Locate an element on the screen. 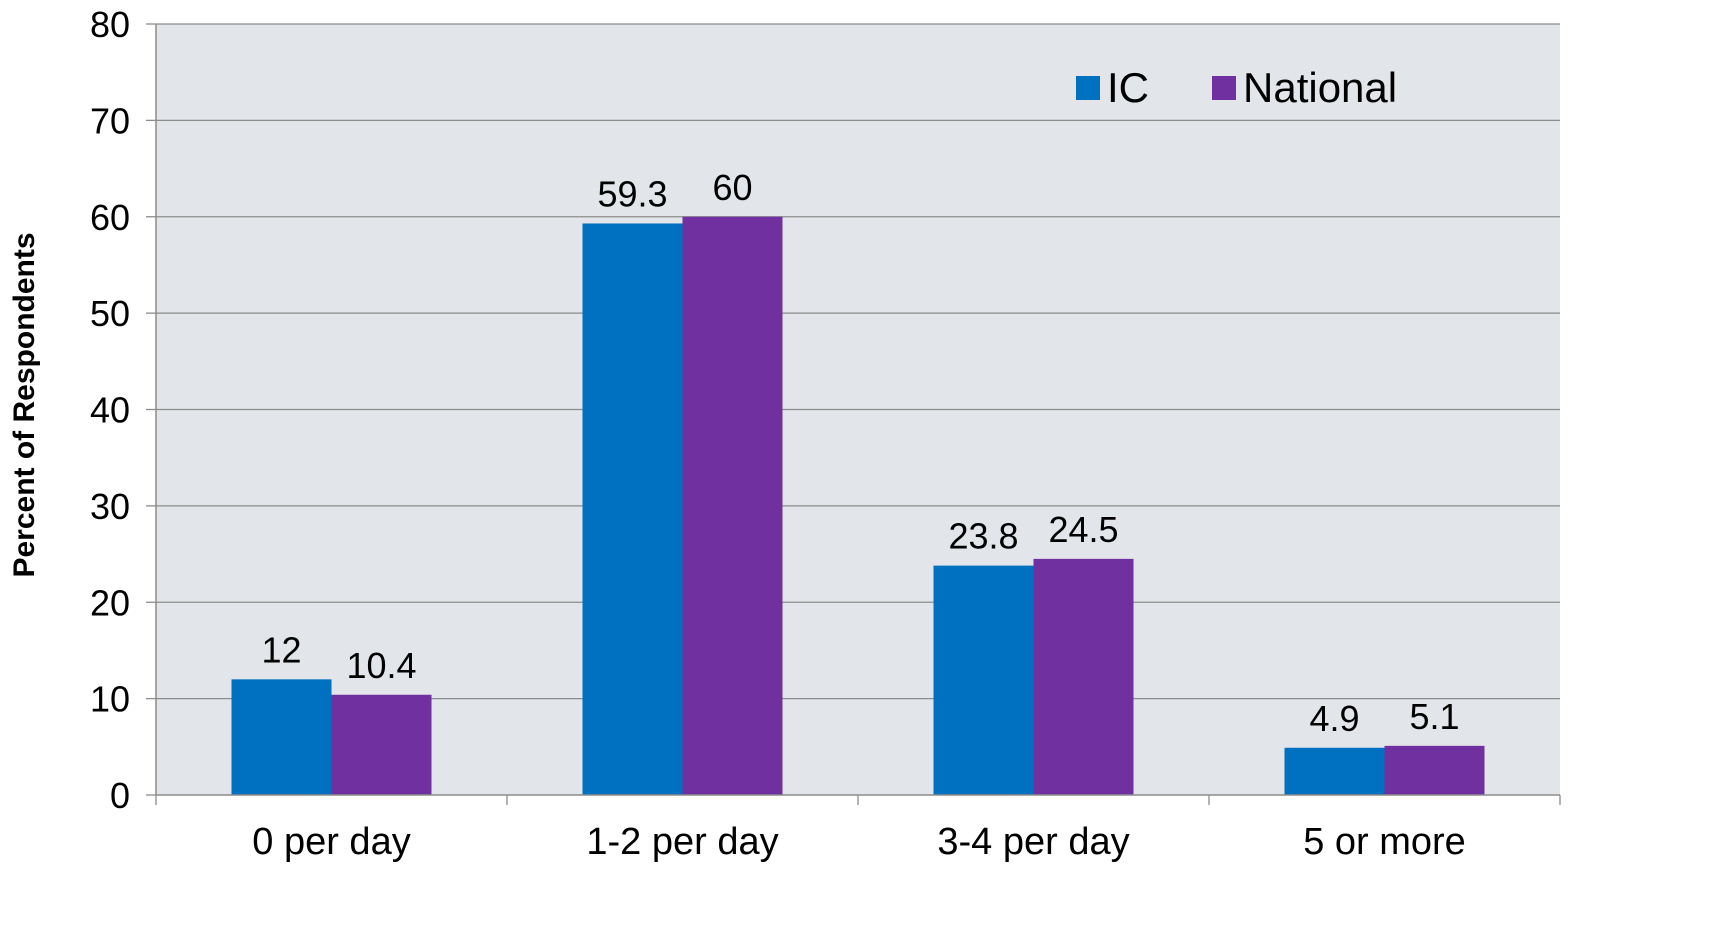 The height and width of the screenshot is (951, 1721). y-tick-label: 10 is located at coordinates (110, 699).